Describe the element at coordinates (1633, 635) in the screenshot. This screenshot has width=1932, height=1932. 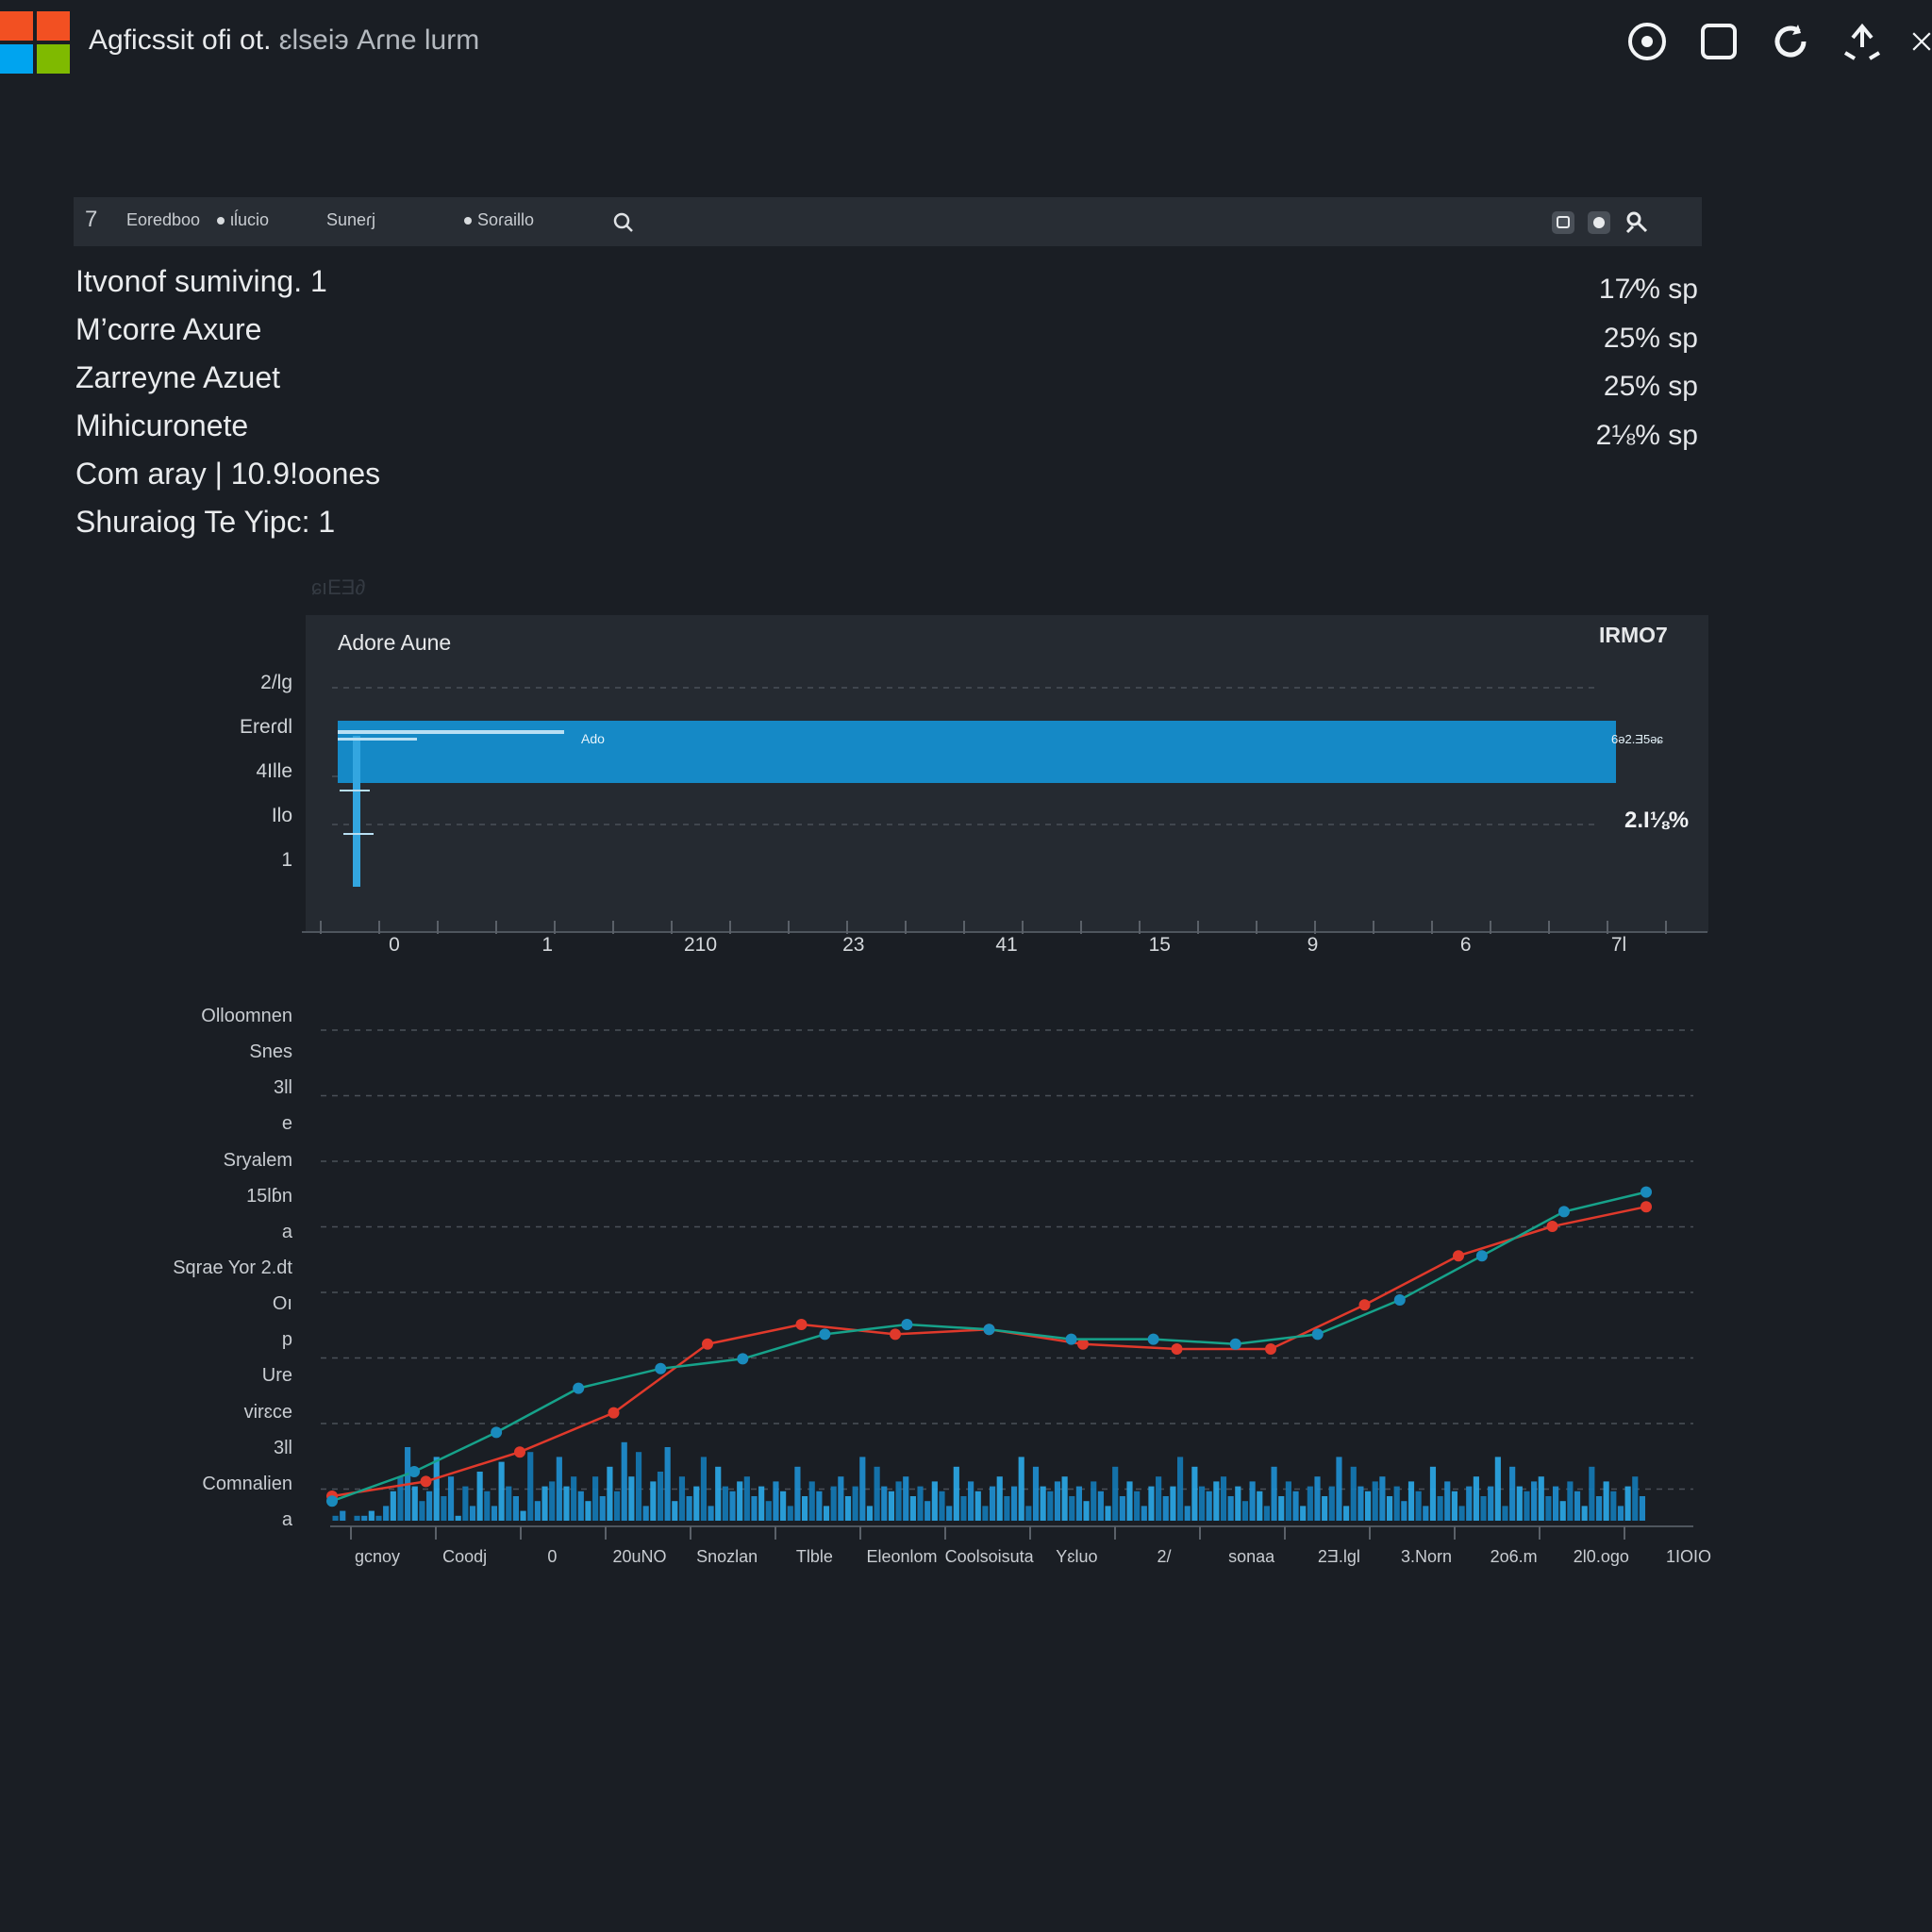
I see `bar-chart-corner-label: IRMO7` at that location.